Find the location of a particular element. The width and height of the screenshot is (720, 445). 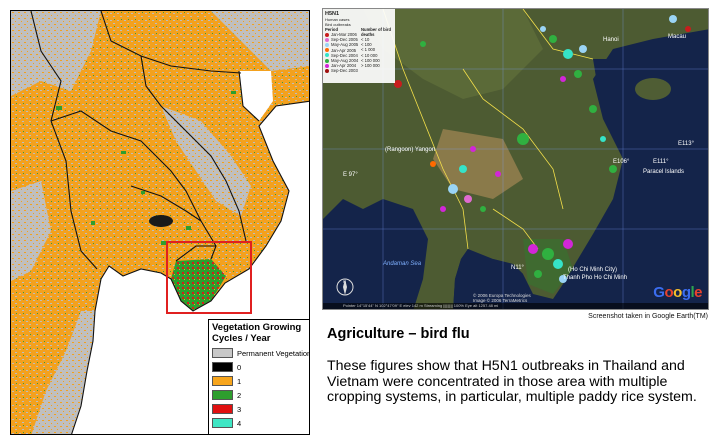

slide-heading: Agriculture – bird flu is located at coordinates (398, 334).